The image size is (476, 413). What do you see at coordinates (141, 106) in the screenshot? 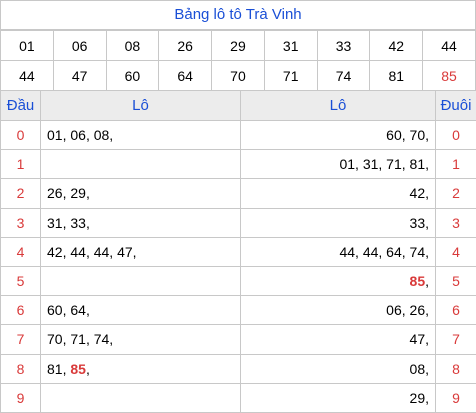
I see `header-lo-left: Lô` at bounding box center [141, 106].